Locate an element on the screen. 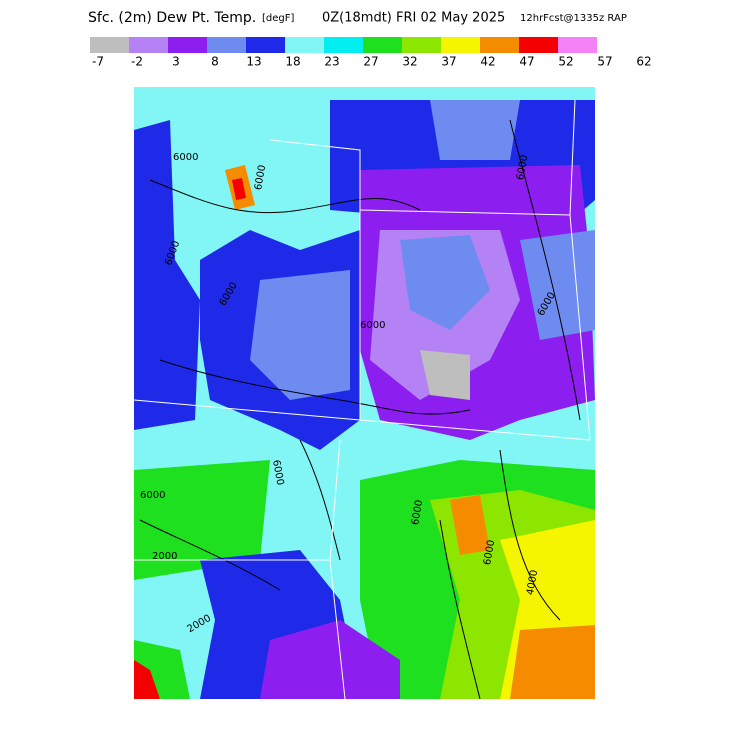  units: [degF] is located at coordinates (278, 18).